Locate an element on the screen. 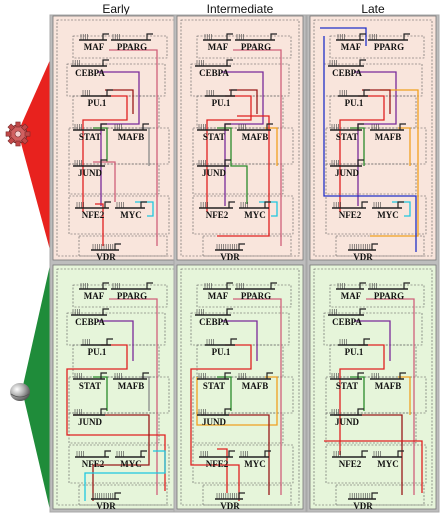 The image size is (441, 514). gene-label: MAF is located at coordinates (218, 47).